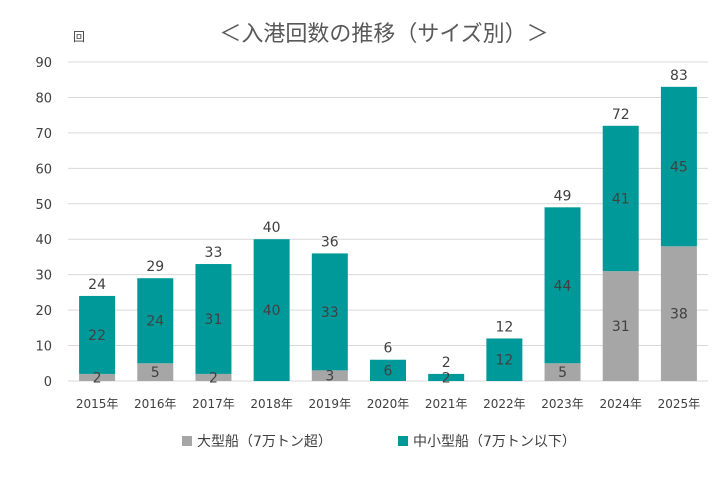 This screenshot has height=480, width=728. What do you see at coordinates (43, 347) in the screenshot?
I see `y-tick-label: 10` at bounding box center [43, 347].